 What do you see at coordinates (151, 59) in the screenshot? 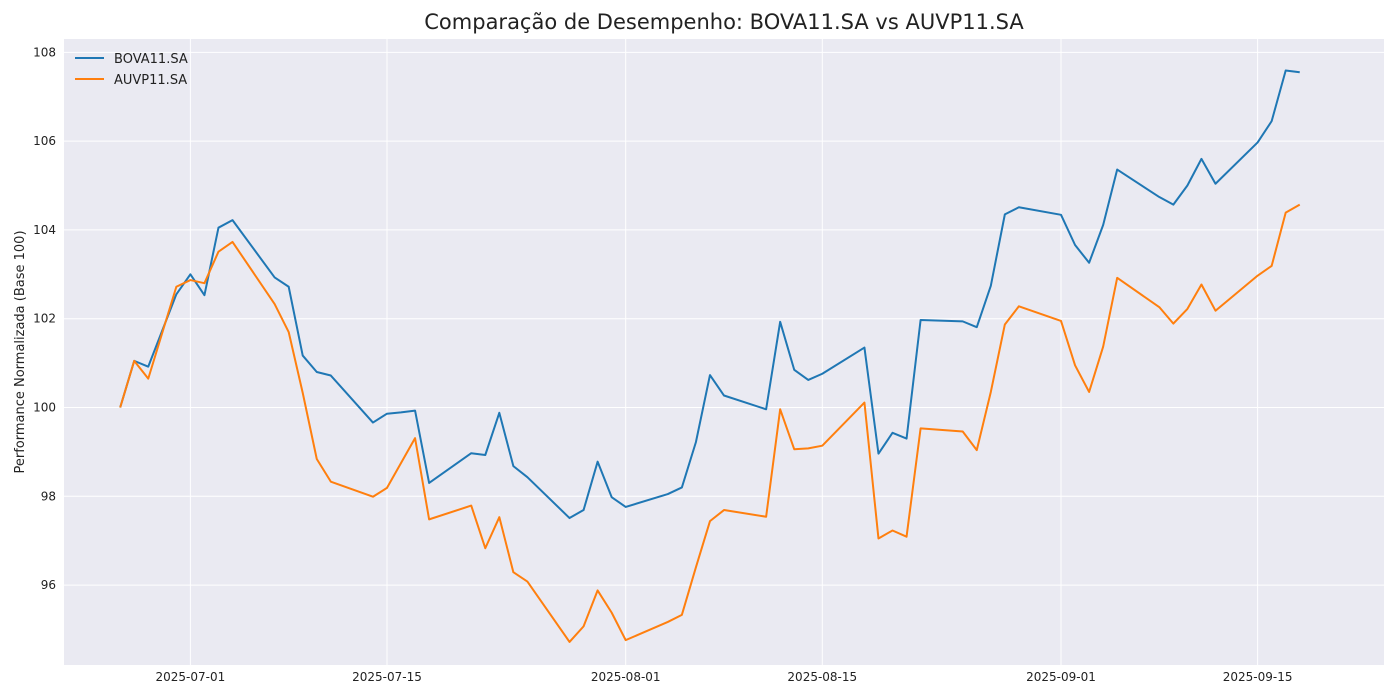
I see `legend-label: BOVA11.SA` at bounding box center [151, 59].